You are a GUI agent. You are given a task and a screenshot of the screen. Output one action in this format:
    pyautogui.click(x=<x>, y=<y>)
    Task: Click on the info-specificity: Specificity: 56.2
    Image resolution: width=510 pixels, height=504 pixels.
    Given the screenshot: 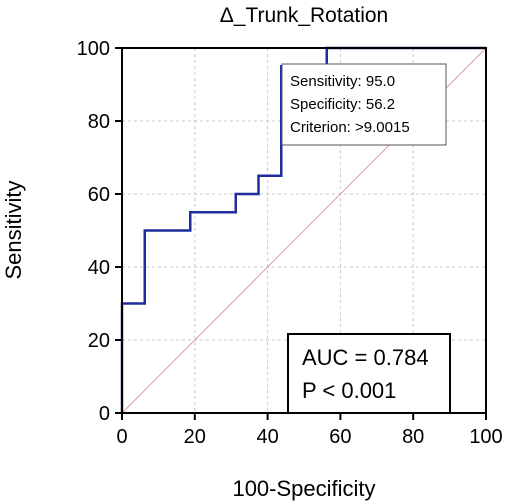 What is the action you would take?
    pyautogui.click(x=342, y=104)
    